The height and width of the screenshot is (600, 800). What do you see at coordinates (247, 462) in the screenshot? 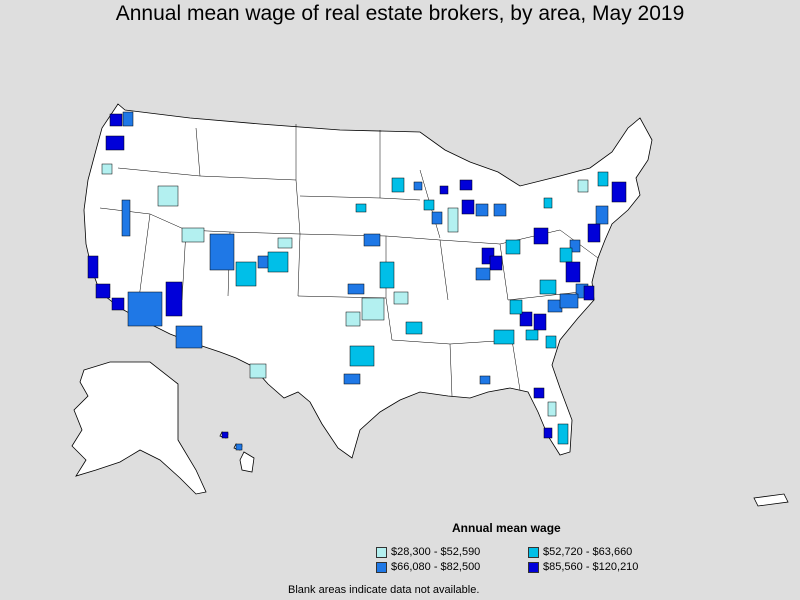
I see `hawaii-big-island` at bounding box center [247, 462].